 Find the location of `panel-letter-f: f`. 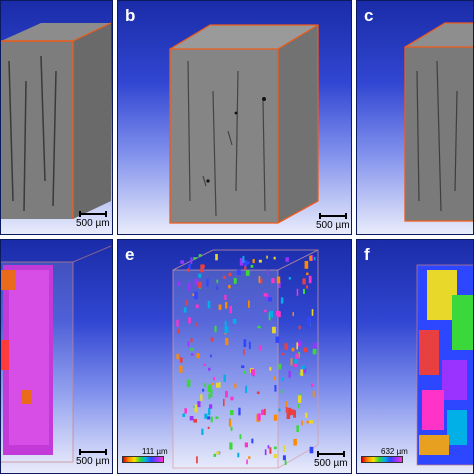

panel-letter-f: f is located at coordinates (367, 254).